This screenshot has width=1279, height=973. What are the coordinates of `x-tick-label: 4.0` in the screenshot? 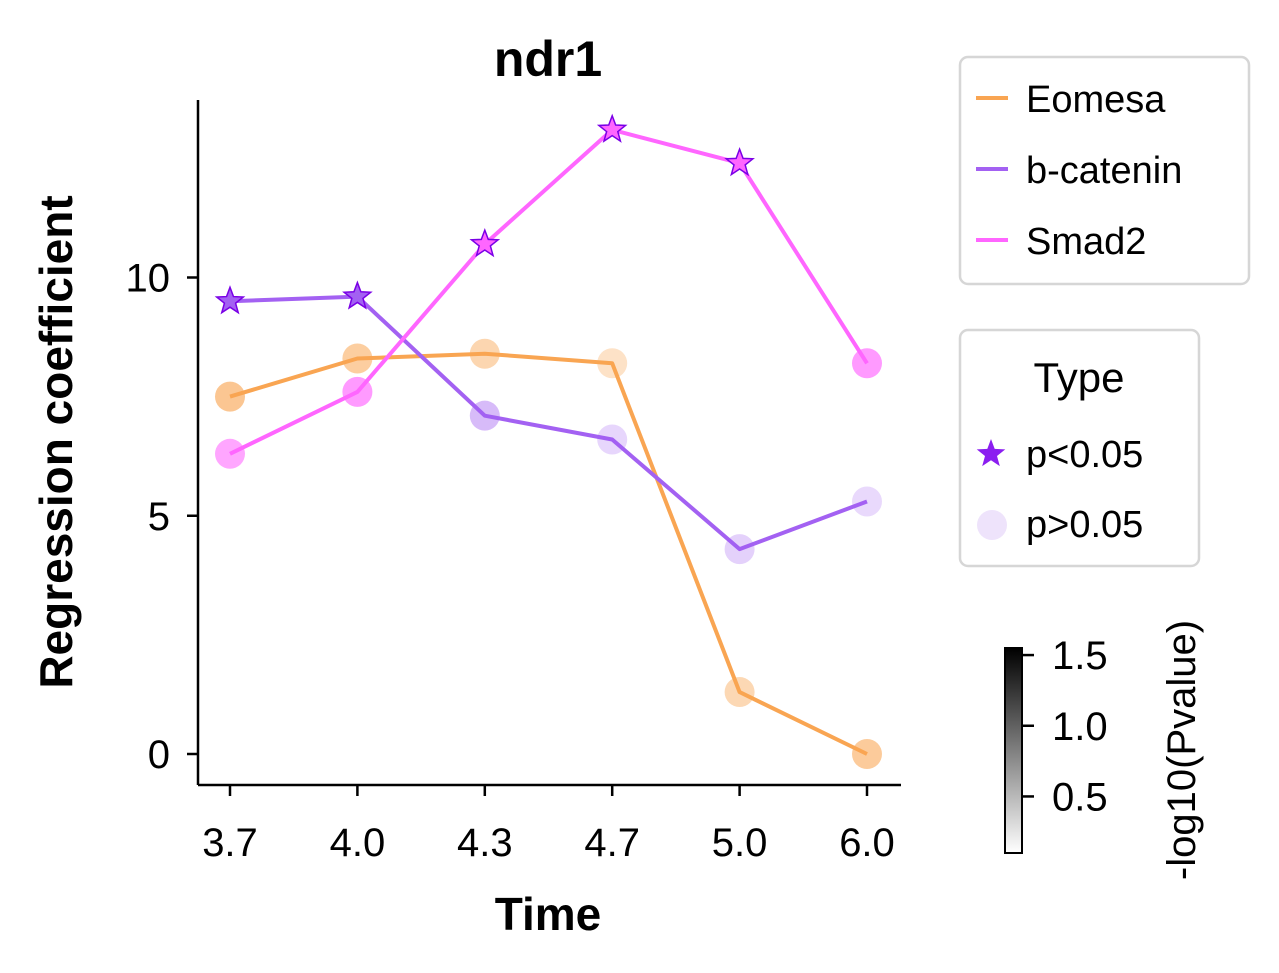 It's located at (358, 843).